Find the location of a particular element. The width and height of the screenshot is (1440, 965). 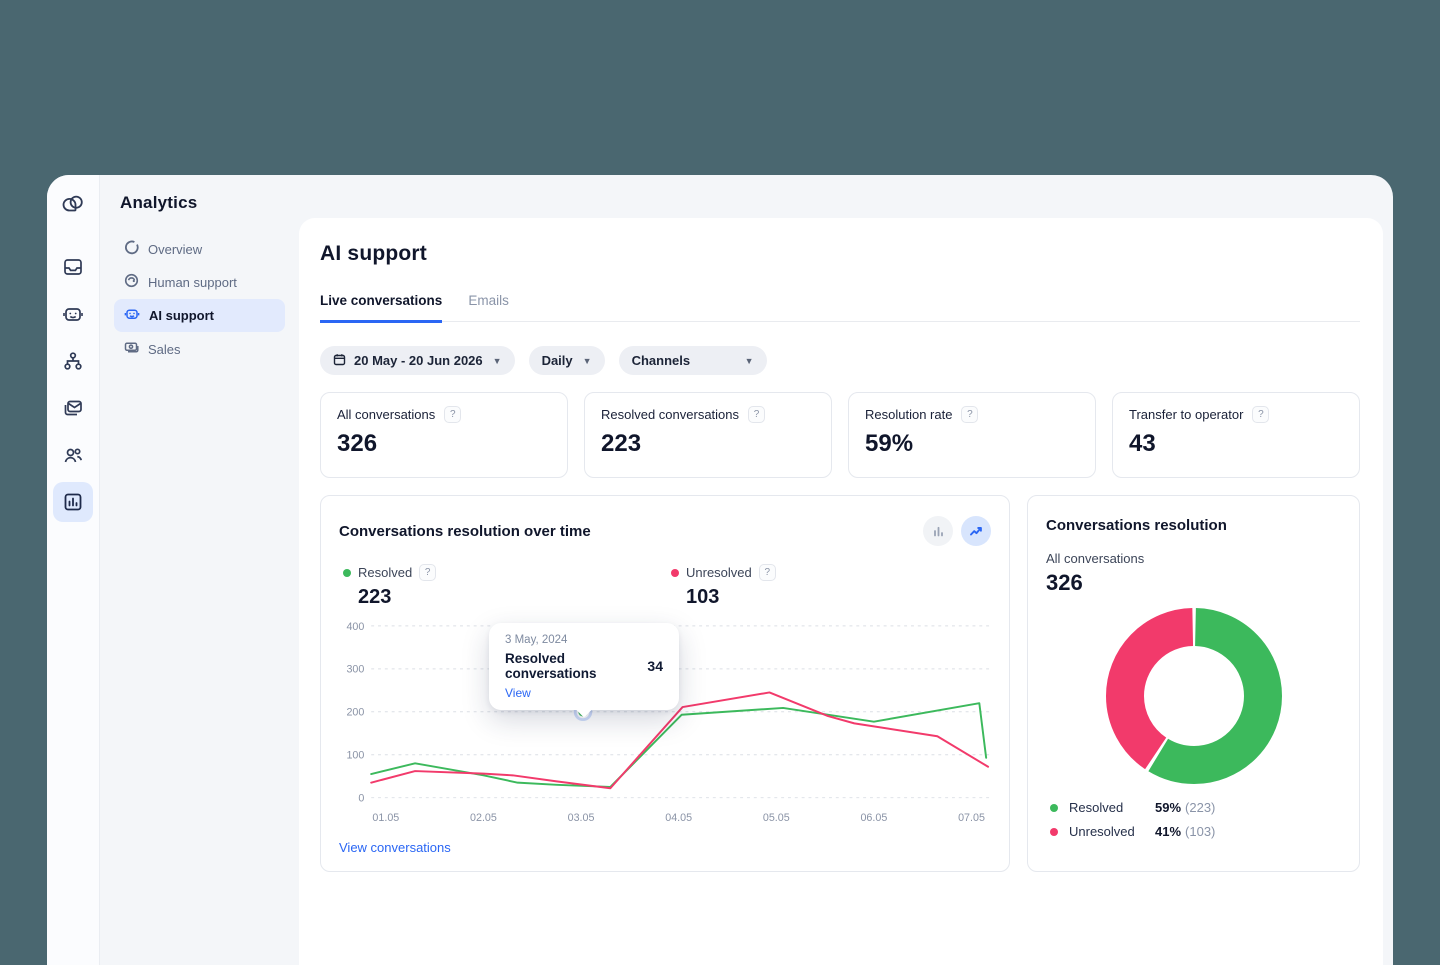

sidebar-item-label: Overview is located at coordinates (175, 249).